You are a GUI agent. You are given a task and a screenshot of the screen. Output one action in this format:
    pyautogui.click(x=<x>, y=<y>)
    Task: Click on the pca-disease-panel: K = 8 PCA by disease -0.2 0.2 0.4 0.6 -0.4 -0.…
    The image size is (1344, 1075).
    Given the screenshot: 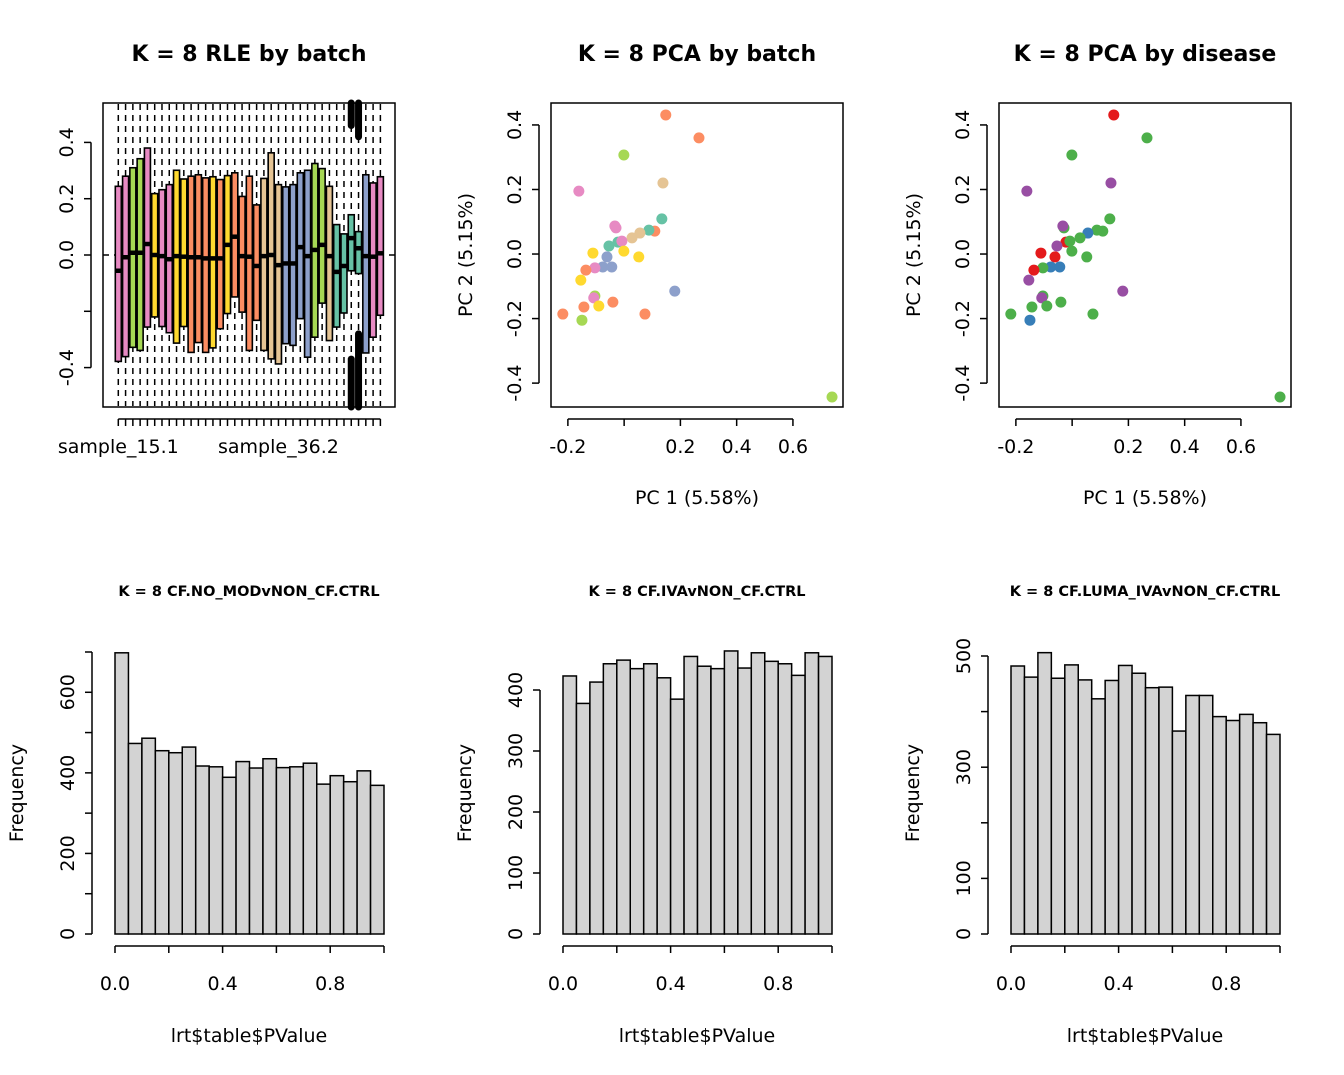 What is the action you would take?
    pyautogui.click(x=1097, y=275)
    